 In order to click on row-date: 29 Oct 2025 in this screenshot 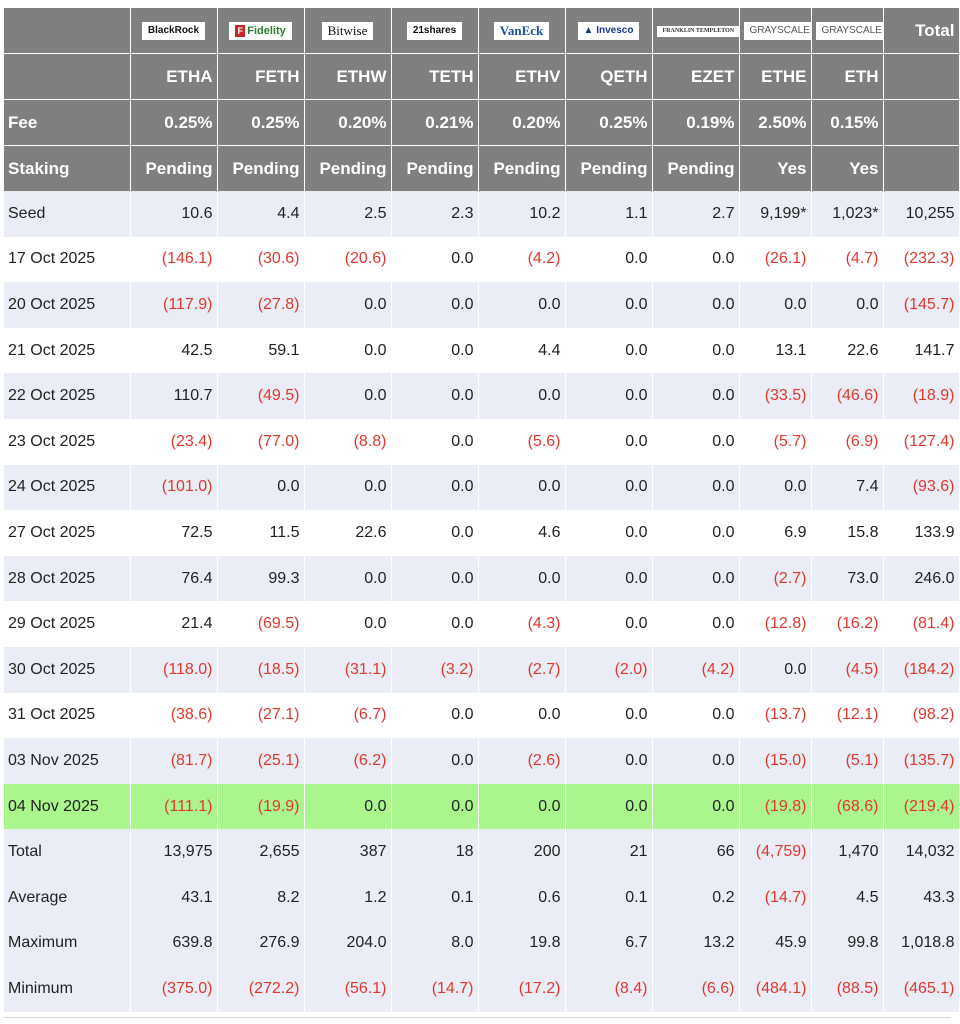, I will do `click(67, 624)`.